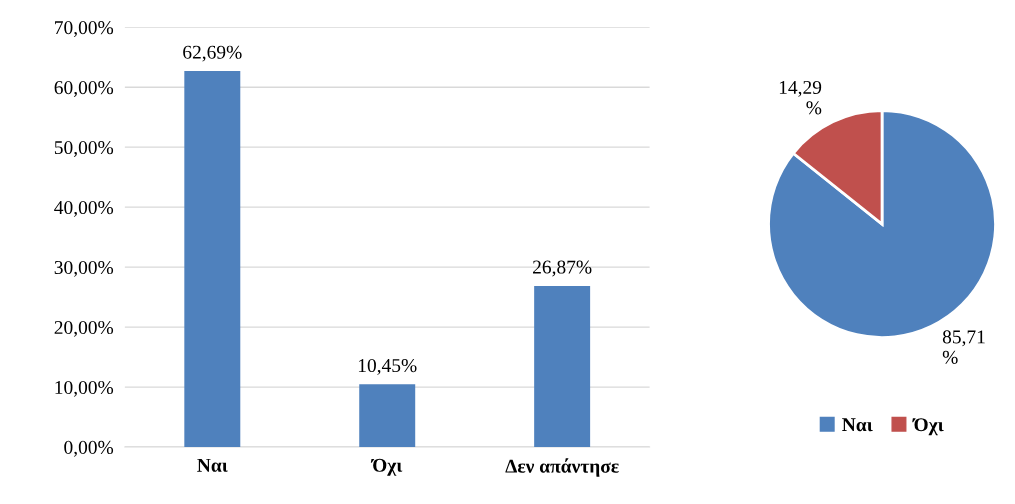 Image resolution: width=1015 pixels, height=504 pixels. What do you see at coordinates (928, 427) in the screenshot?
I see `legend-label: Όχι` at bounding box center [928, 427].